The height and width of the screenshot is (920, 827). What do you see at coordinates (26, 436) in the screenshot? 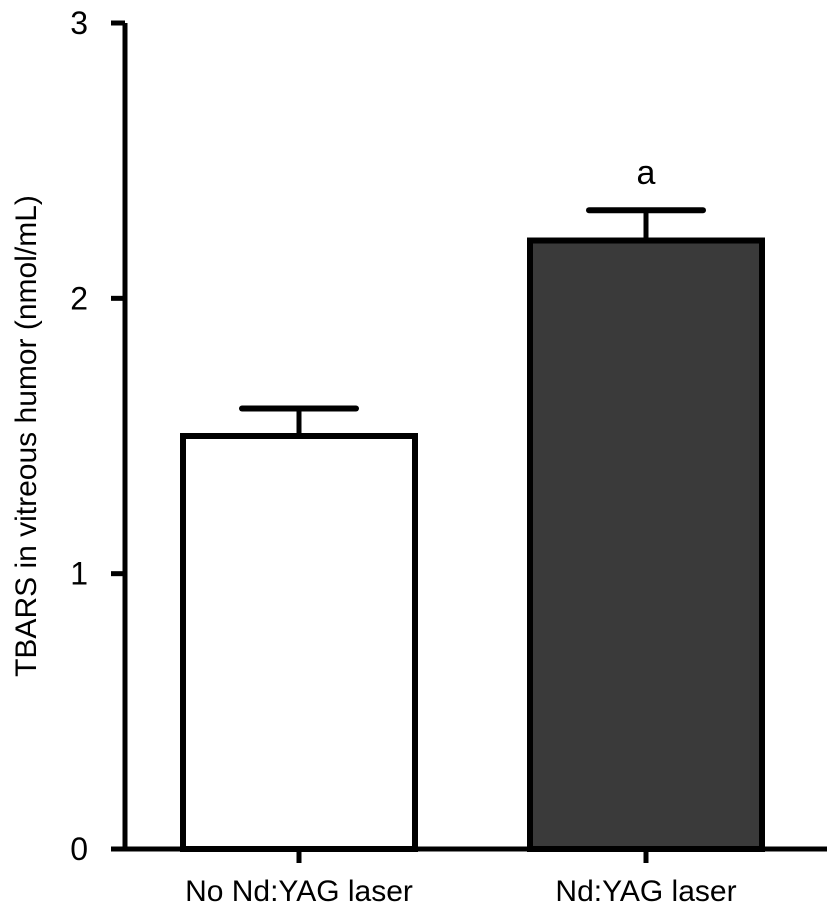
I see `y-axis-title: TBARS in vitreous humor (nmol/mL)` at bounding box center [26, 436].